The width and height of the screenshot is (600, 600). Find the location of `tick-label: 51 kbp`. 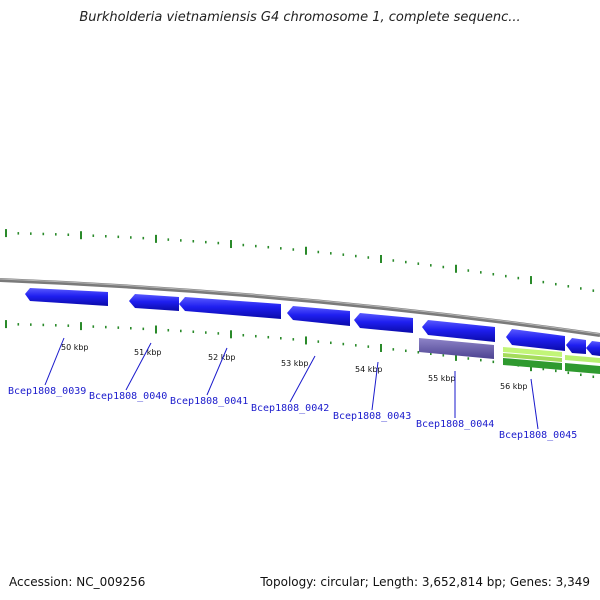

tick-label: 51 kbp is located at coordinates (148, 352).